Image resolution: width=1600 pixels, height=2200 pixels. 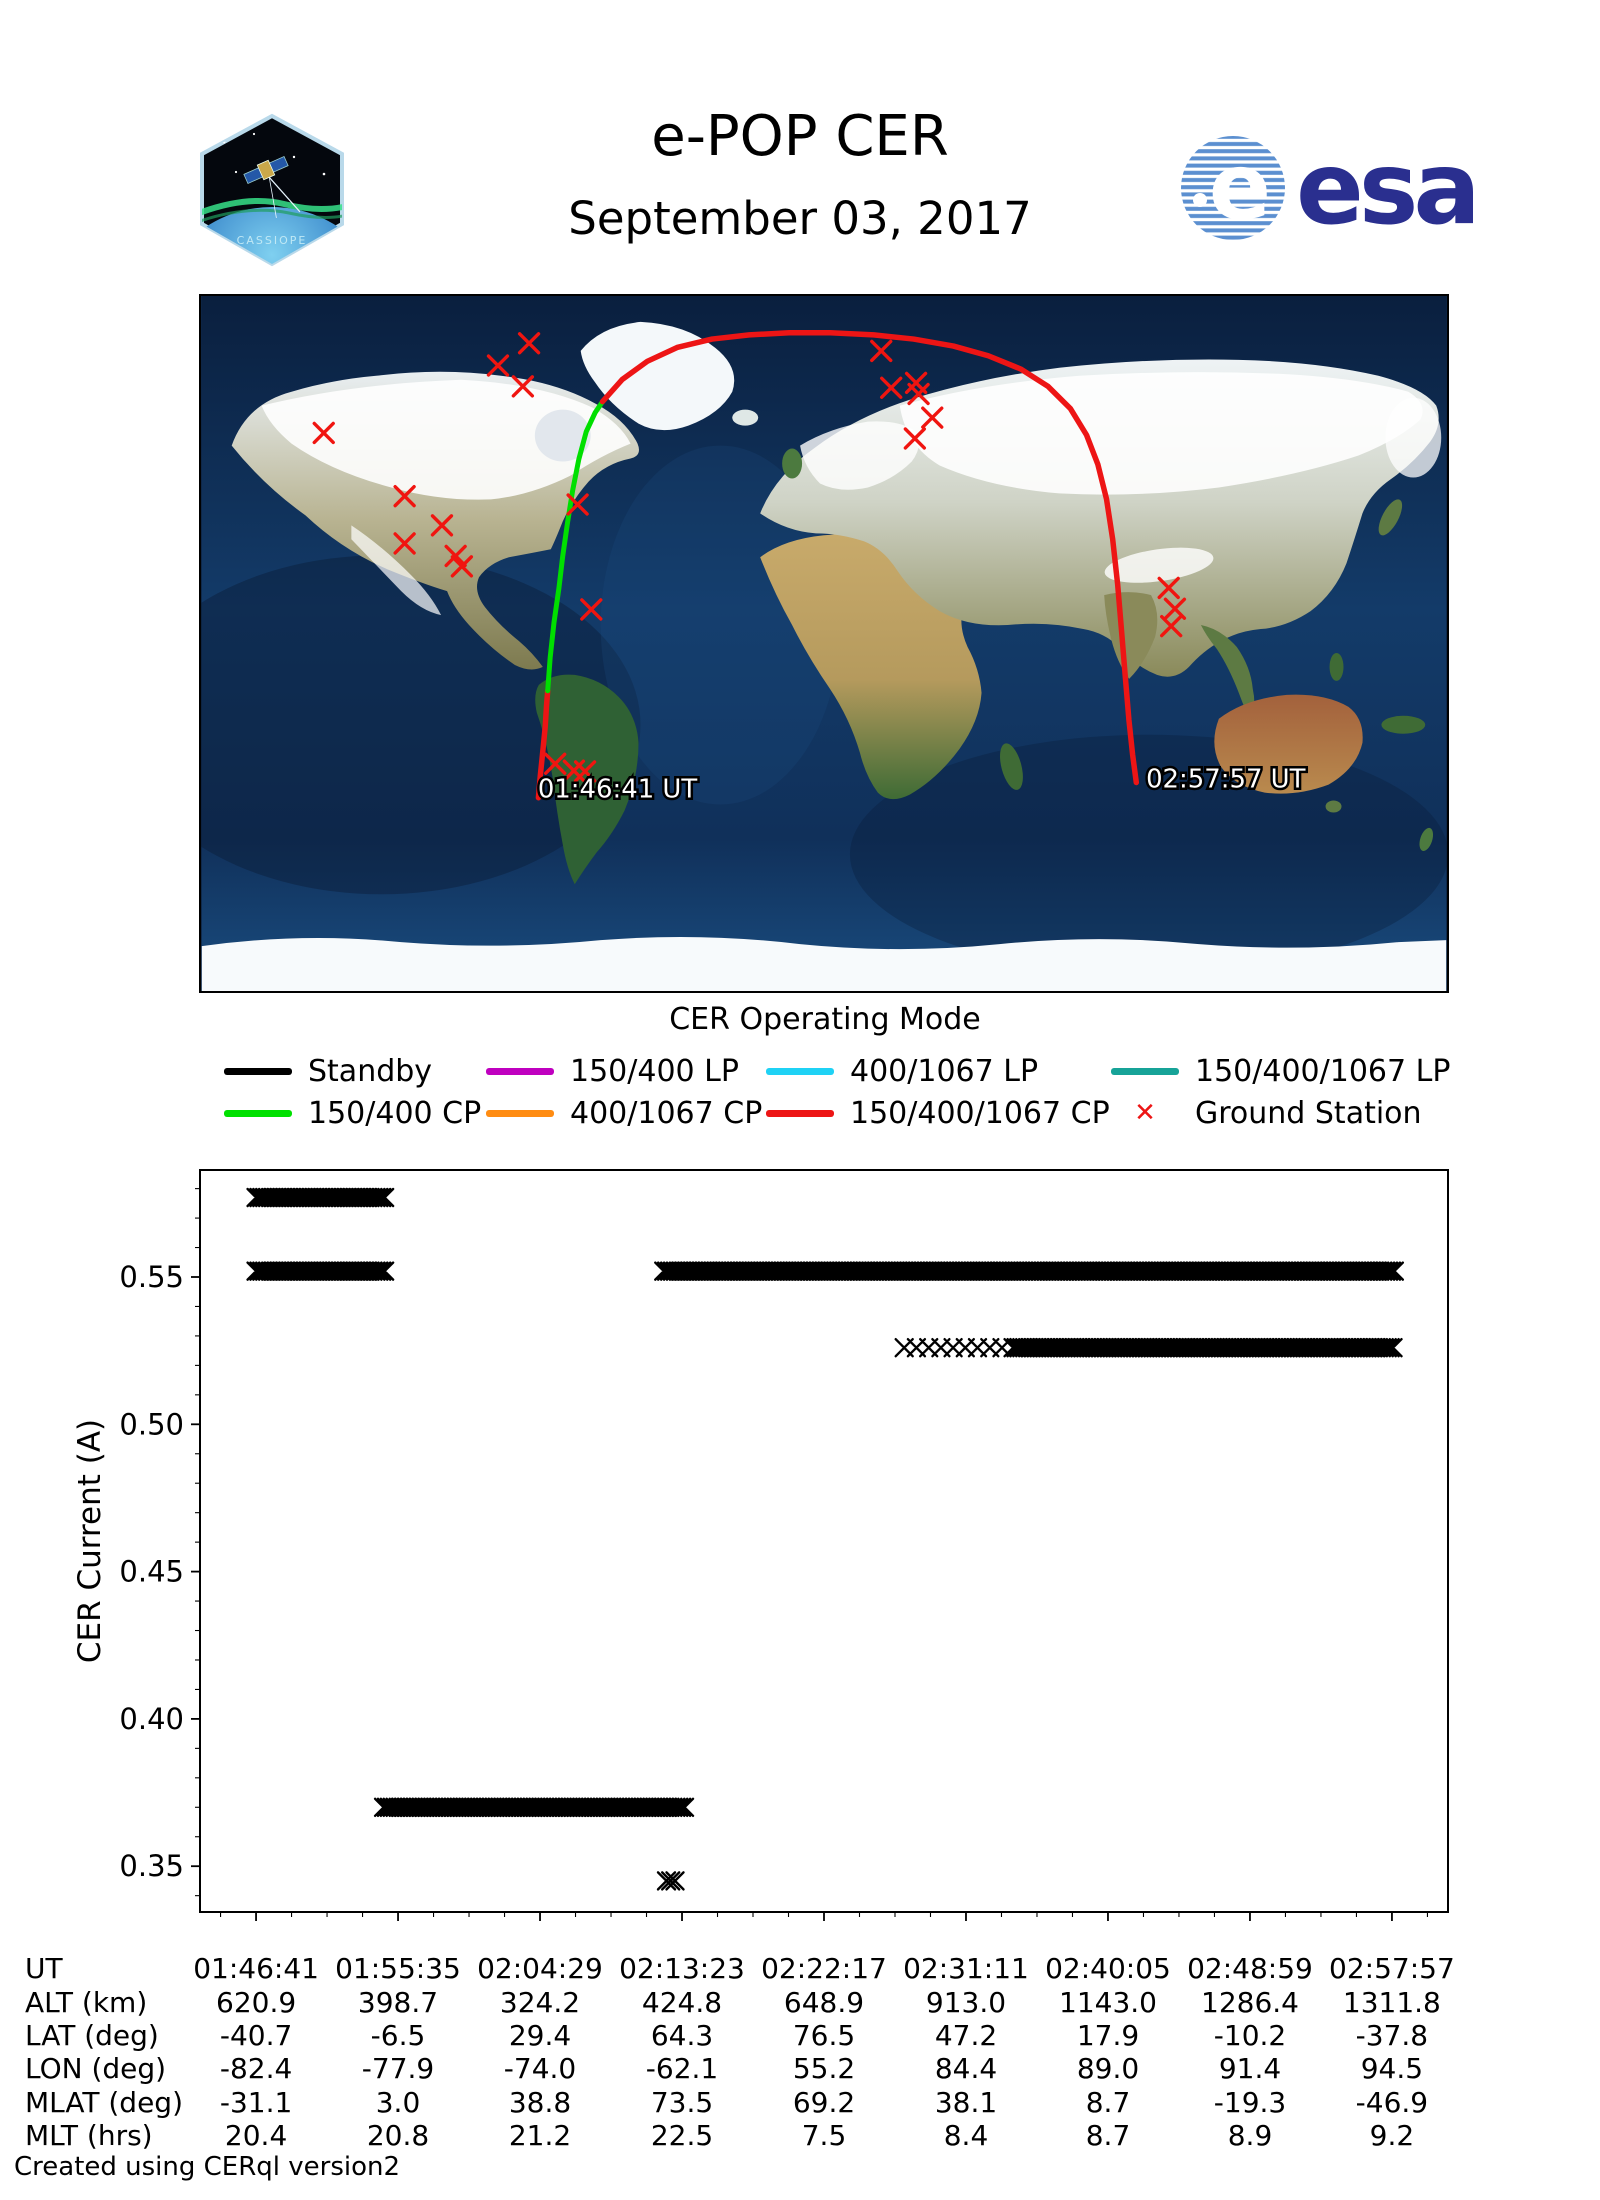 I want to click on table-cell: 01:46:41, so click(x=256, y=1968).